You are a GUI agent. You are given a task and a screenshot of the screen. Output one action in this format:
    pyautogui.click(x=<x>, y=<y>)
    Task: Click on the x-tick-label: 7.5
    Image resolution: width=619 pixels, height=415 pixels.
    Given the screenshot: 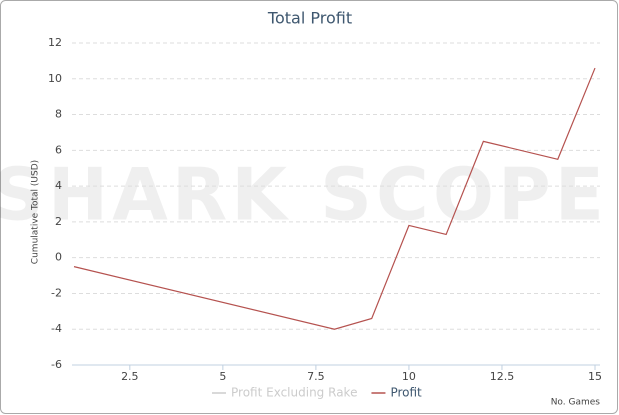 What is the action you would take?
    pyautogui.click(x=316, y=376)
    